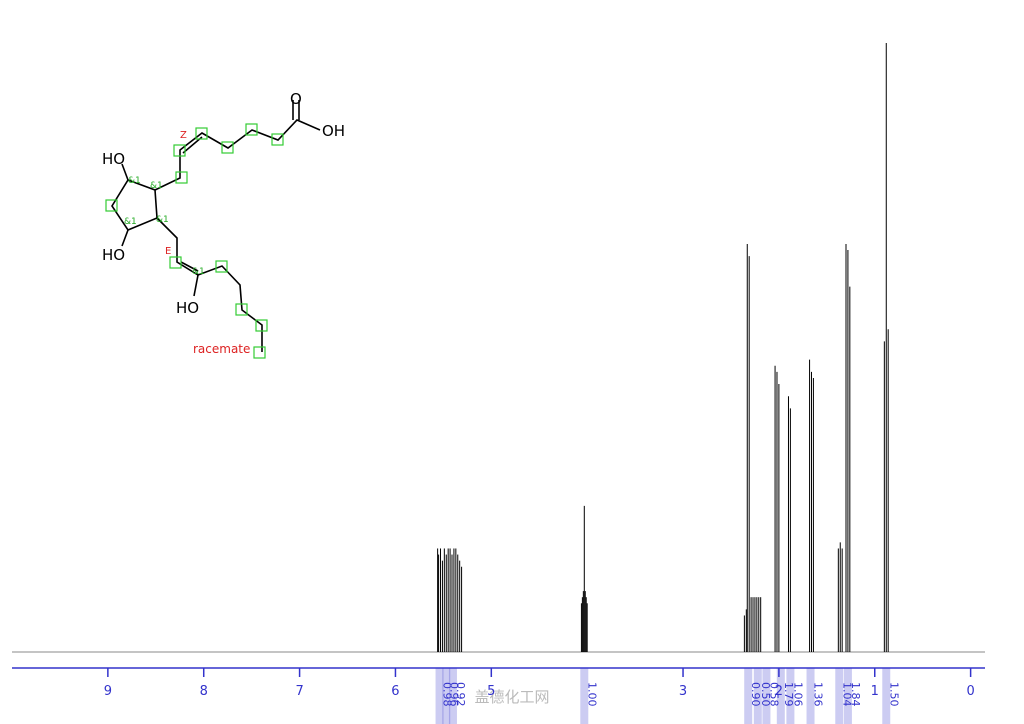 Image resolution: width=1024 pixels, height=724 pixels. What do you see at coordinates (108, 691) in the screenshot?
I see `x-tick-label: 9` at bounding box center [108, 691].